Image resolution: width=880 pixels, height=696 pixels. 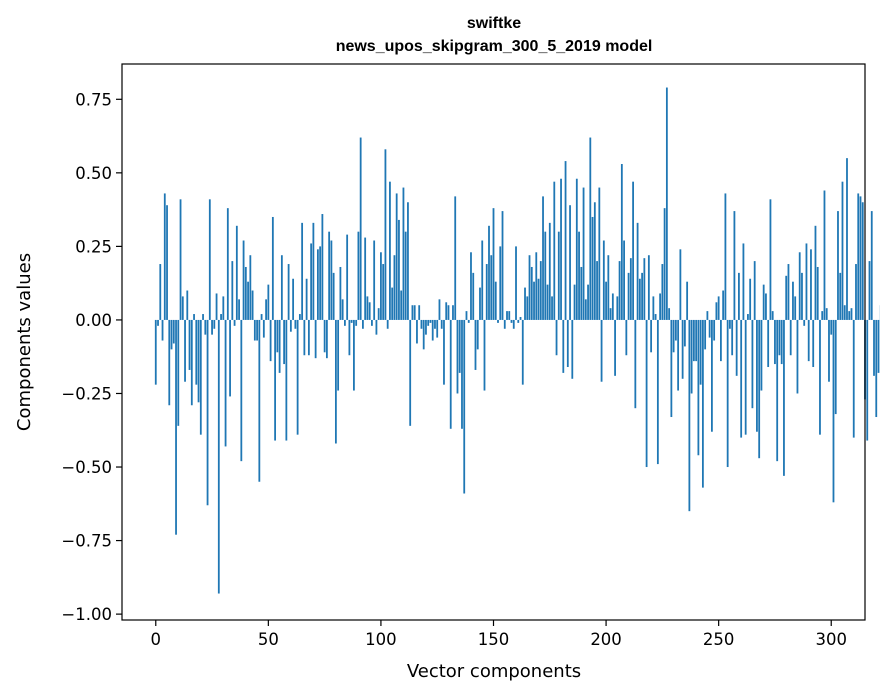 I want to click on x-tick-label-100: 100, so click(x=381, y=639).